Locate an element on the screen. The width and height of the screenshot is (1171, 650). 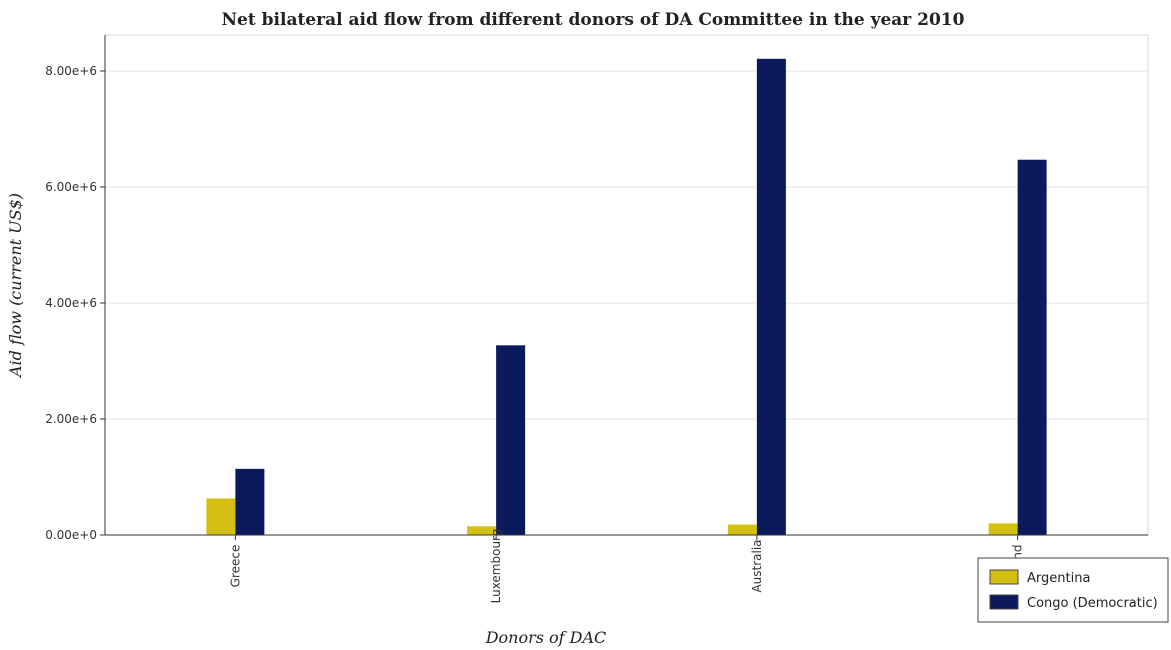
y-tick-label: 4.00e+6 is located at coordinates (71, 303).